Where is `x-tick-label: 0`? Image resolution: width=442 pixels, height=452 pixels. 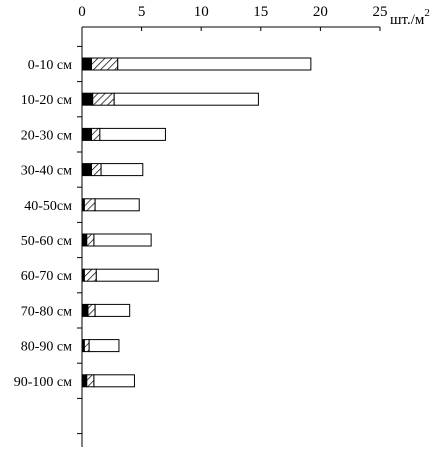 x-tick-label: 0 is located at coordinates (82, 12).